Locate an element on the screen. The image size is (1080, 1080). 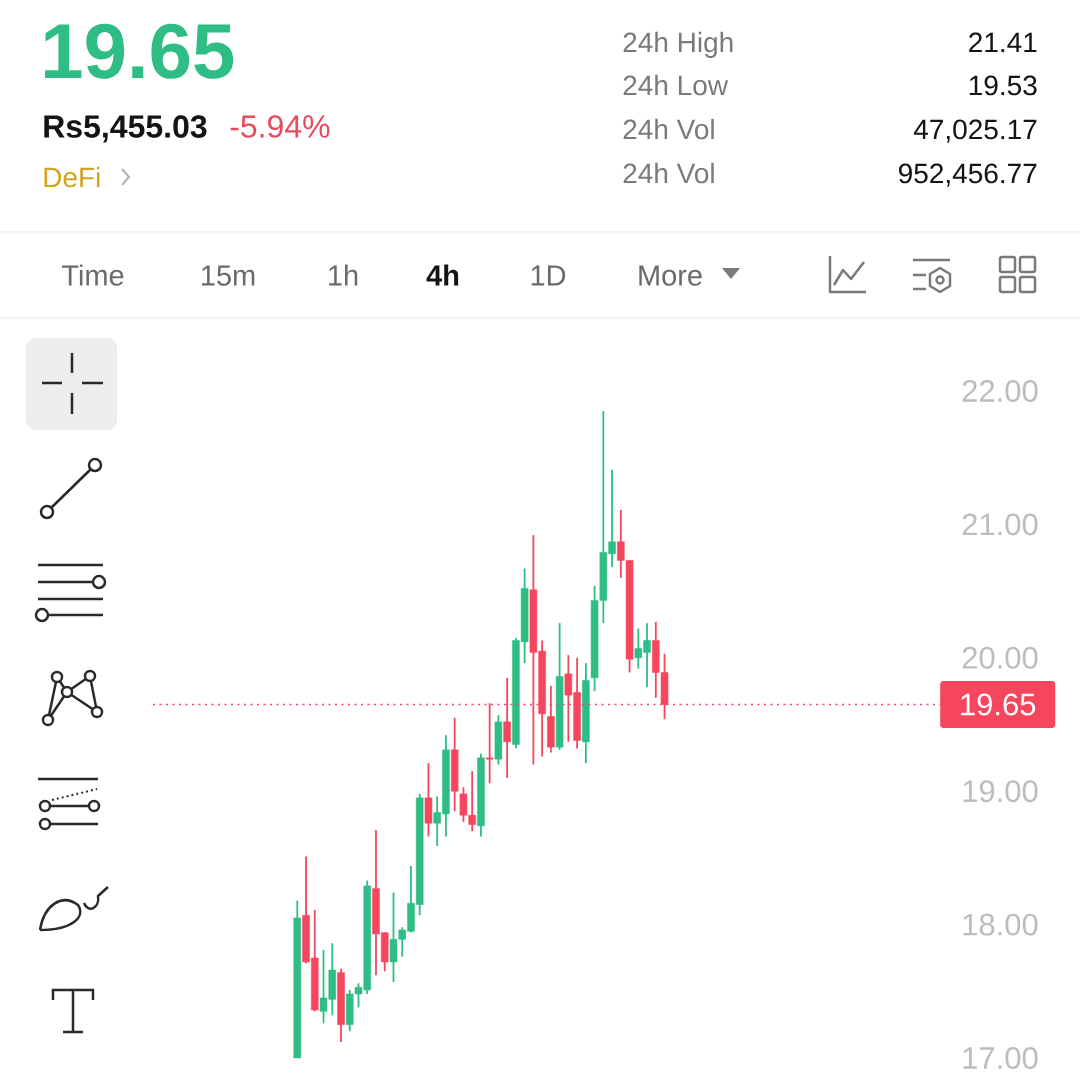
text: Time is located at coordinates (92, 275).